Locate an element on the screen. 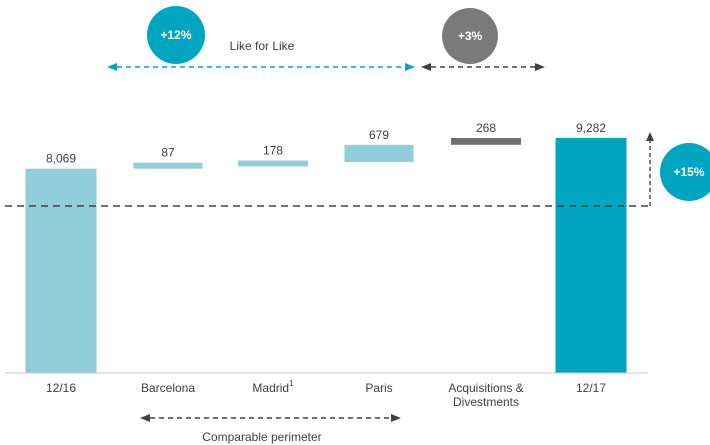 This screenshot has width=710, height=445. lfl-pct-text: +12% is located at coordinates (175, 35).